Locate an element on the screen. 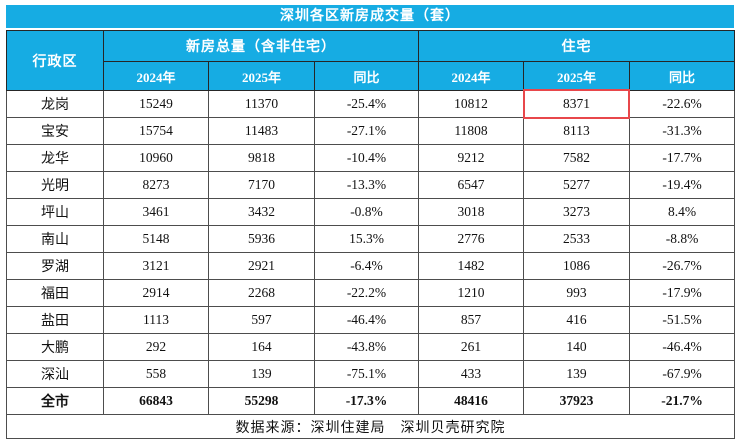 The width and height of the screenshot is (740, 446). col-header-total-yoy: 同比 is located at coordinates (366, 76).